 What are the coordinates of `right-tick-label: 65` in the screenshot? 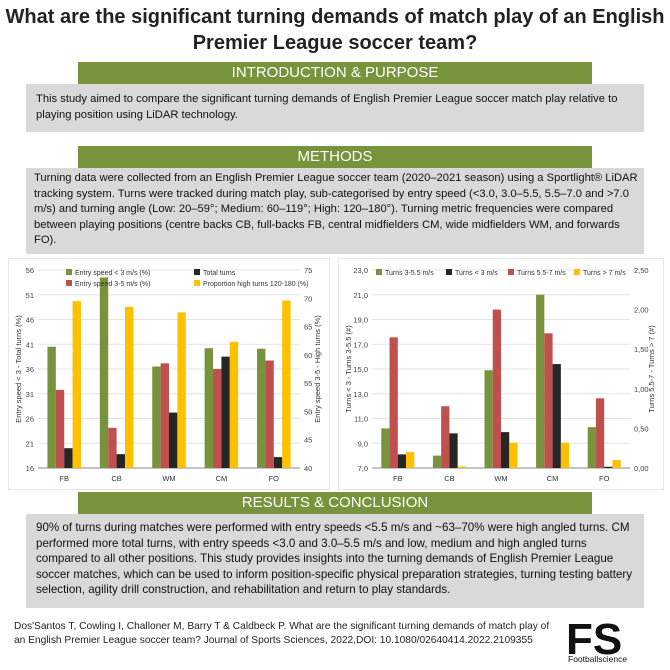 It's located at (308, 327).